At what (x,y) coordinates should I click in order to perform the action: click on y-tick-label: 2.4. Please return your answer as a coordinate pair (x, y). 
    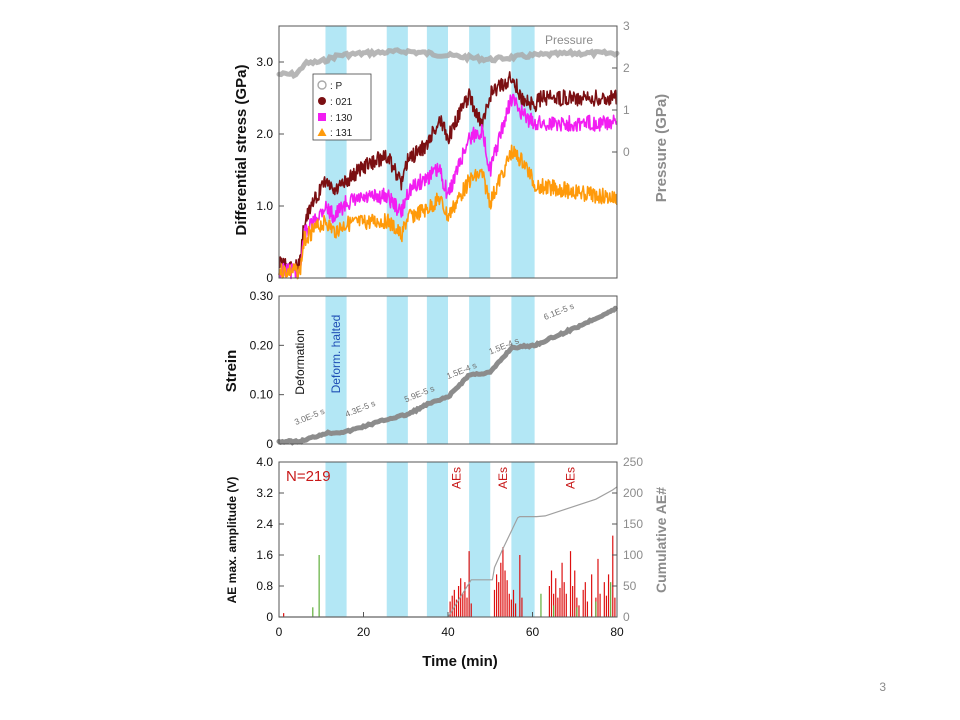
    Looking at the image, I should click on (264, 524).